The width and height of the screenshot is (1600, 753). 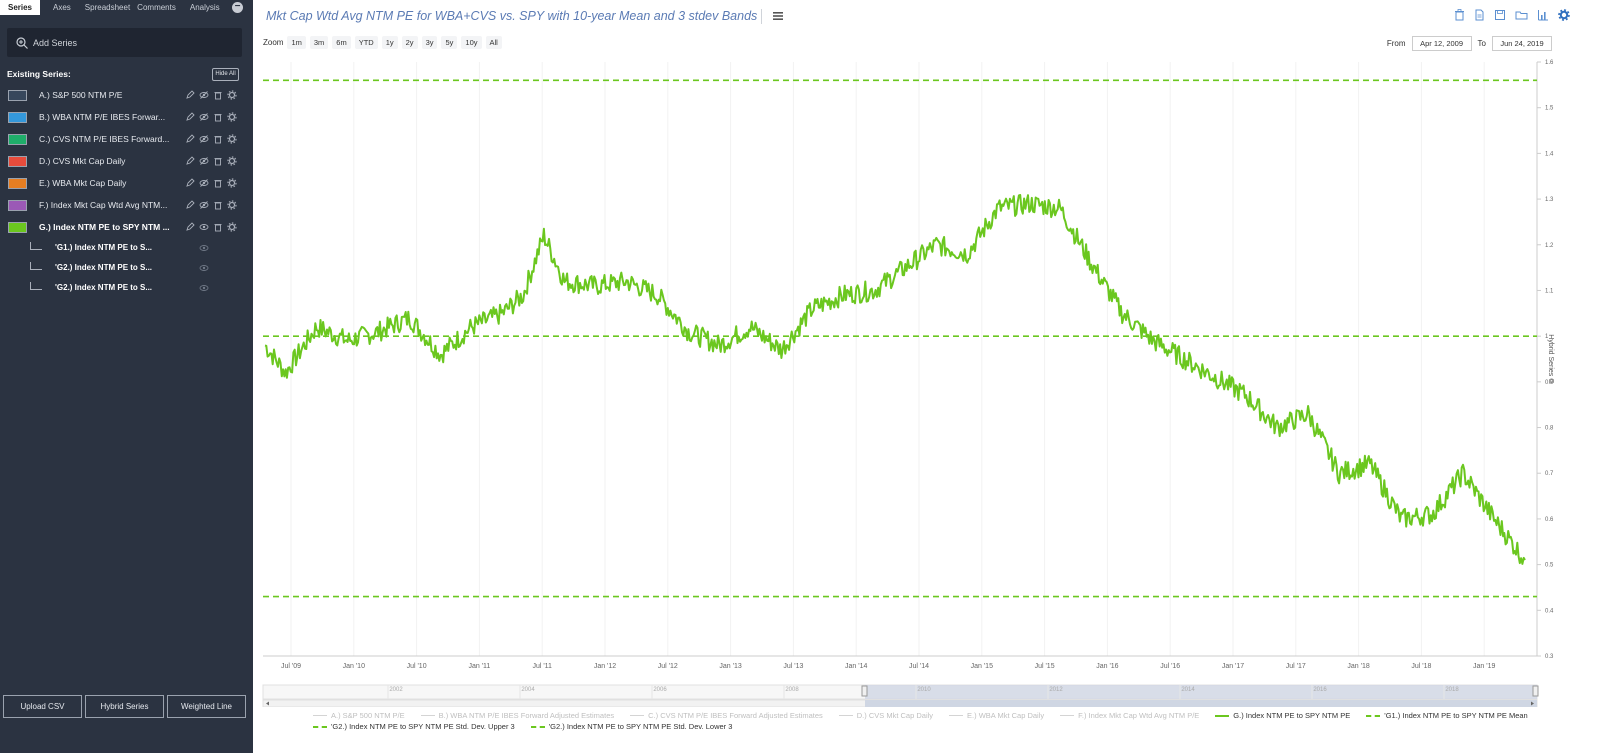 I want to click on gear-icon, so click(x=1564, y=15).